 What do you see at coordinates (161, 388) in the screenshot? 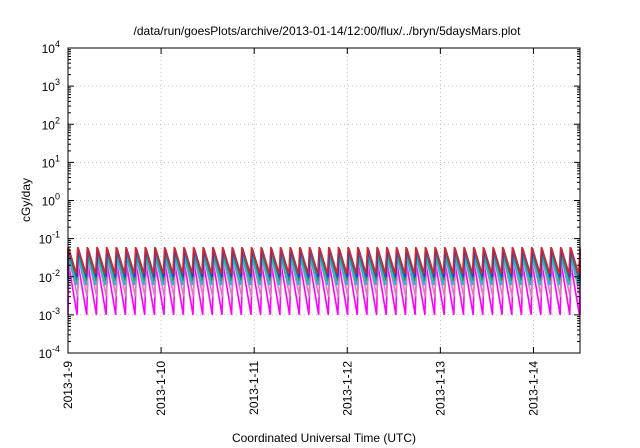
I see `x-tick-label: 2013-1-10` at bounding box center [161, 388].